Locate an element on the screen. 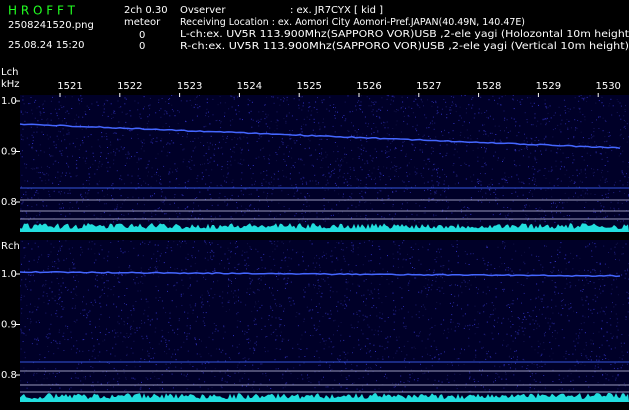  channel-label: Lch is located at coordinates (9, 72).